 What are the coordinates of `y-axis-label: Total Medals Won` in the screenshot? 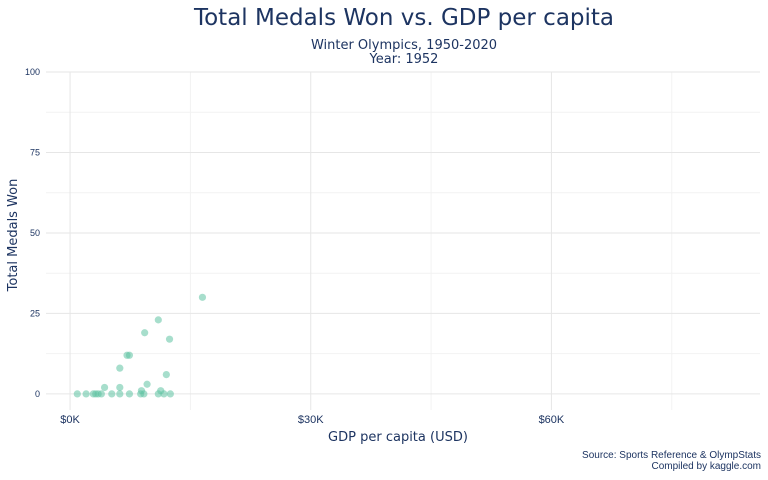 It's located at (13, 236).